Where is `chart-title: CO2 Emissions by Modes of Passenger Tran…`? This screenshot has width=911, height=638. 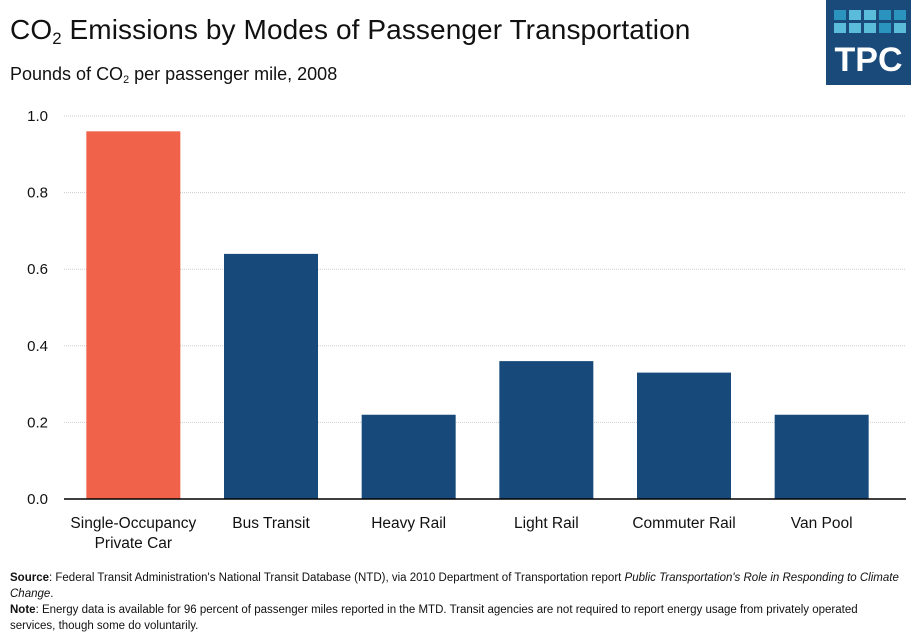
chart-title: CO2 Emissions by Modes of Passenger Tran… is located at coordinates (350, 31).